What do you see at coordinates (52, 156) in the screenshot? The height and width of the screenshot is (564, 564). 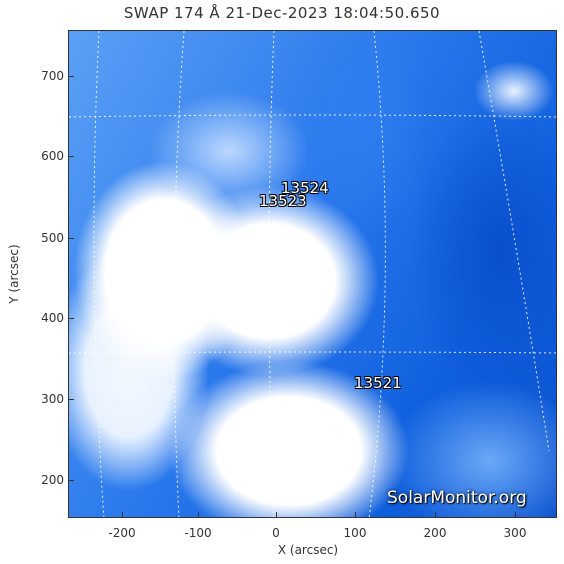 I see `y-tick-label: 600` at bounding box center [52, 156].